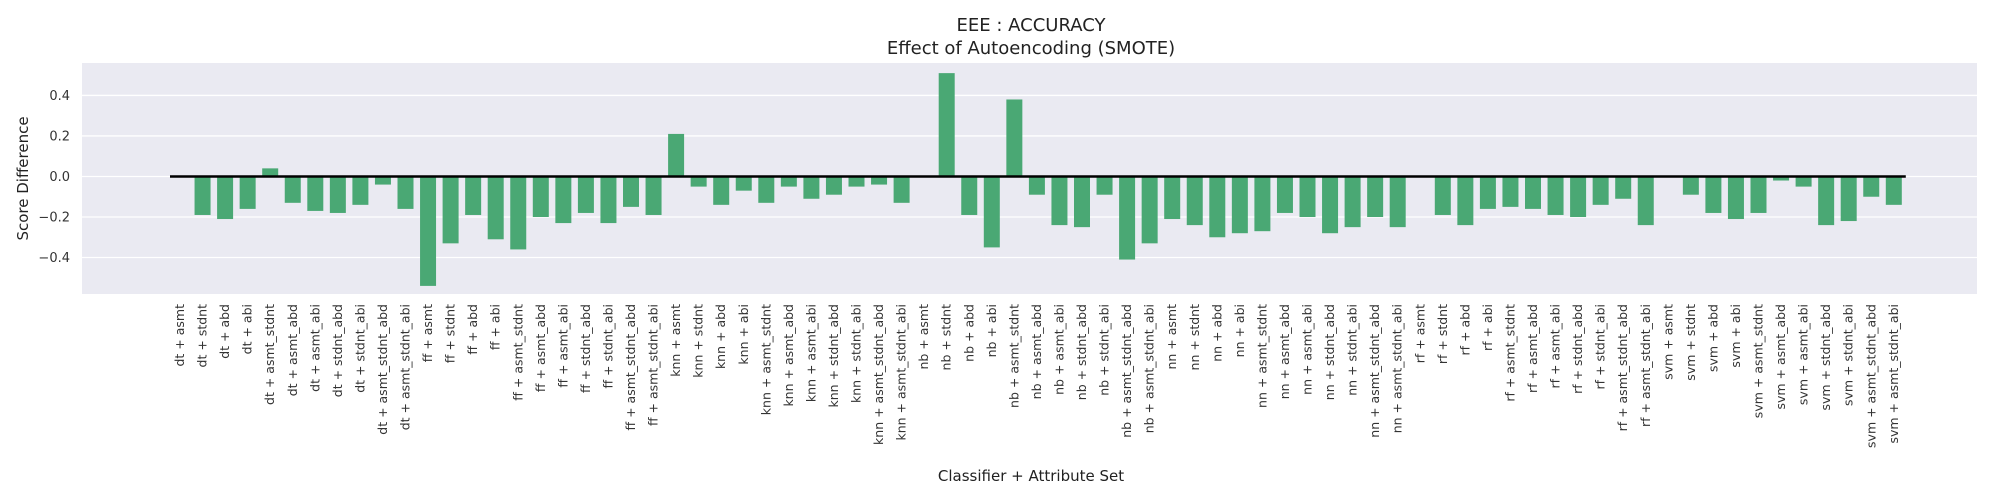  What do you see at coordinates (653, 365) in the screenshot?
I see `x-tick-label: ff + asmt_stdnt_abi` at bounding box center [653, 365].